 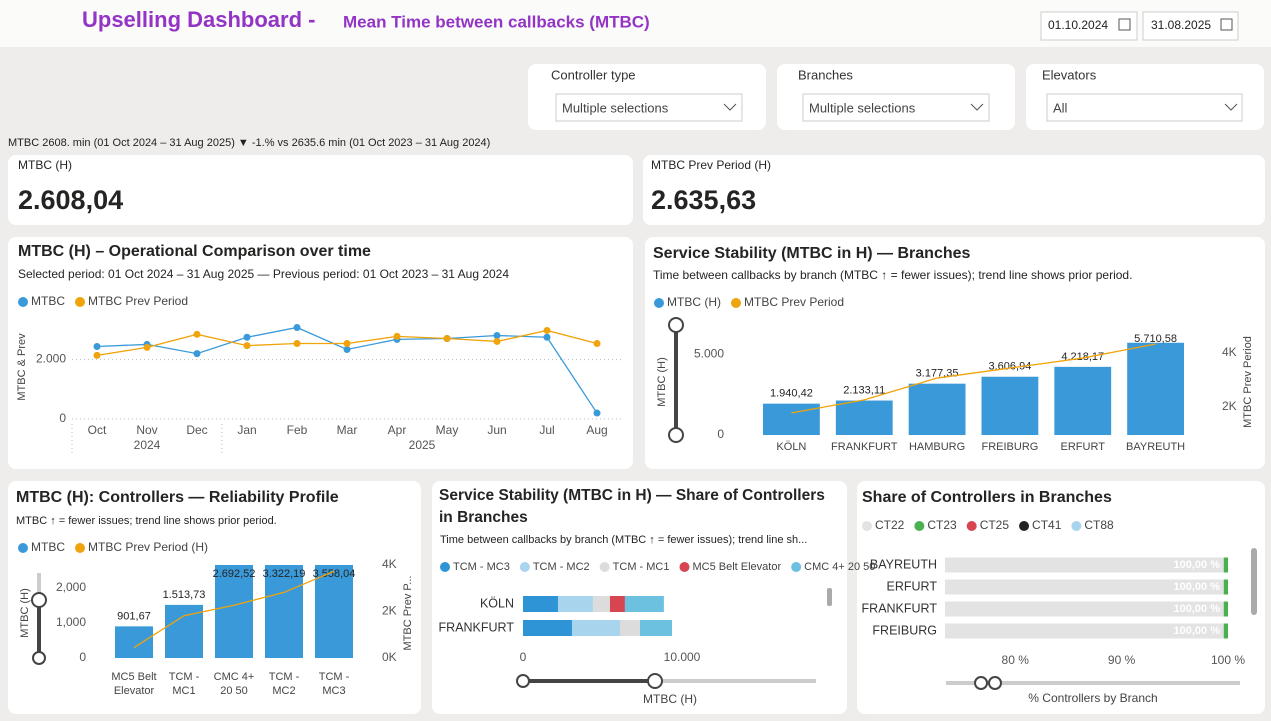 What do you see at coordinates (1099, 525) in the screenshot?
I see `legend-label: CT88` at bounding box center [1099, 525].